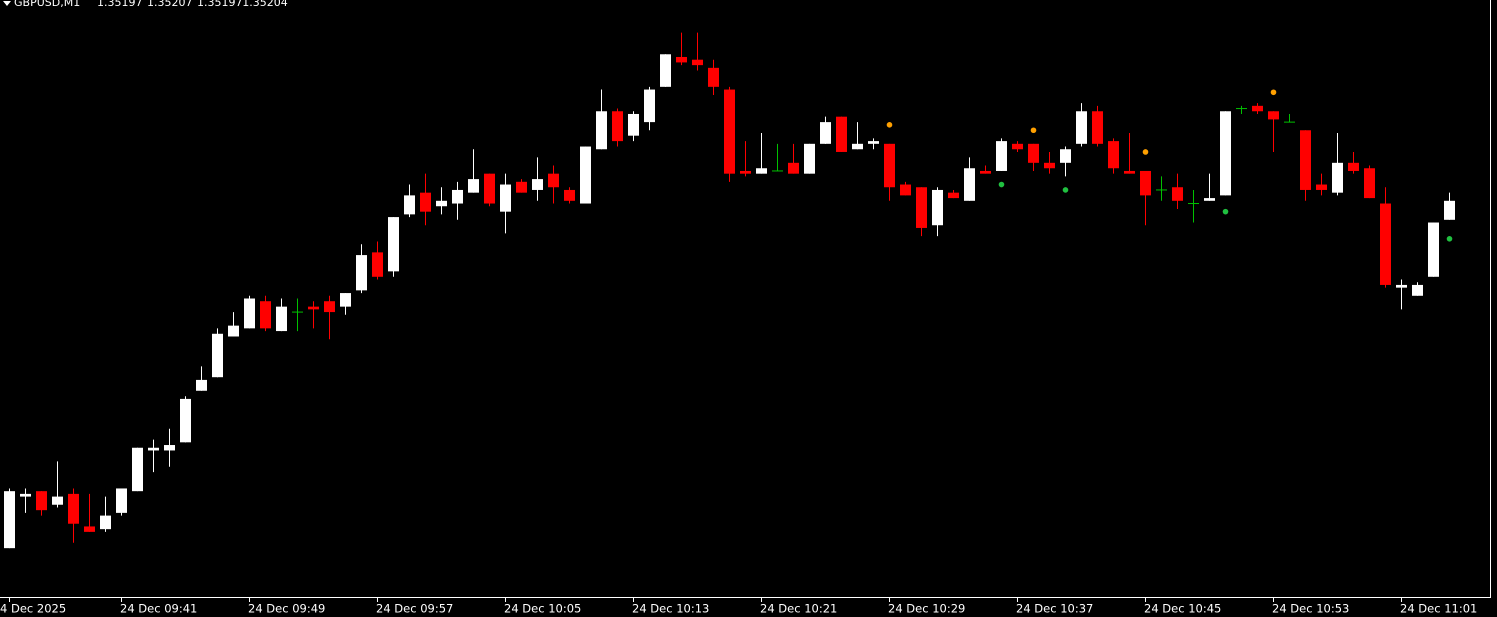 The height and width of the screenshot is (617, 1497). I want to click on x-tick-label: 24 Dec 10:53, so click(1310, 609).